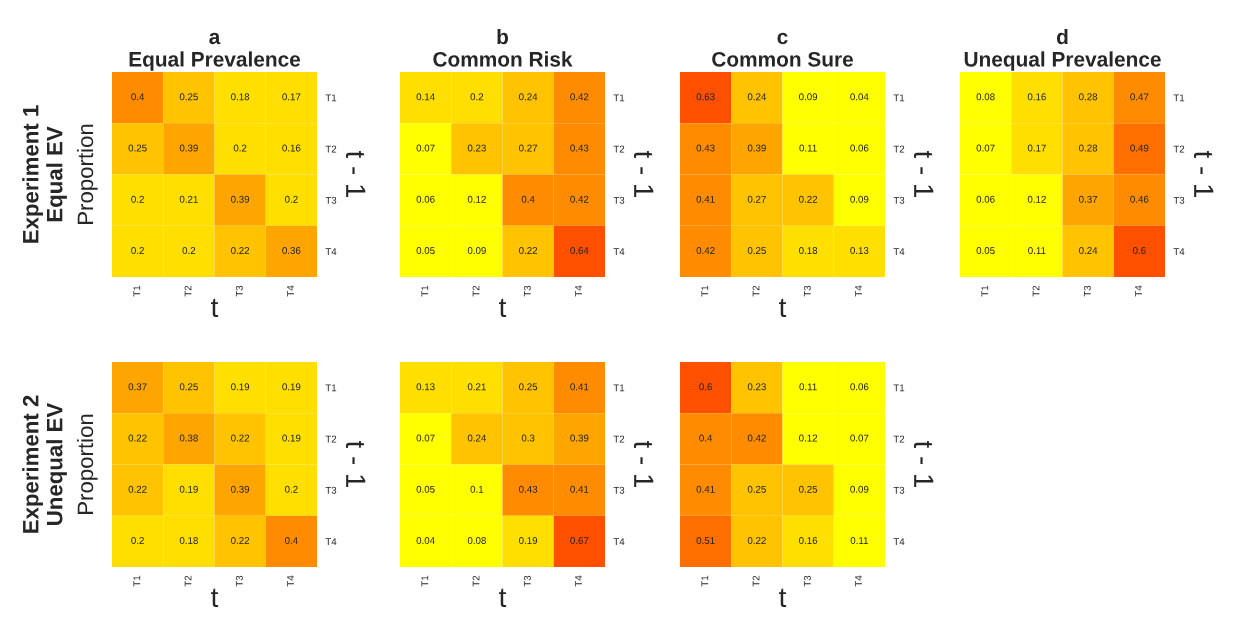 The image size is (1235, 635). Describe the element at coordinates (476, 199) in the screenshot. I see `data-label: 0.12` at that location.